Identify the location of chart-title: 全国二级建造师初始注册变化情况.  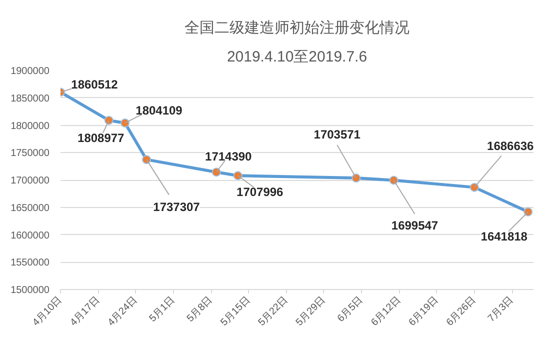
(297, 28).